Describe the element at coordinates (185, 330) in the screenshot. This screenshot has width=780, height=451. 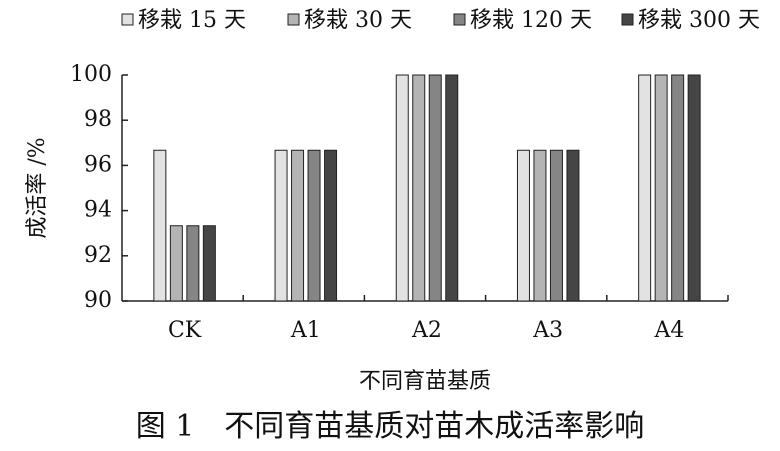
I see `x-tick-label: CK` at that location.